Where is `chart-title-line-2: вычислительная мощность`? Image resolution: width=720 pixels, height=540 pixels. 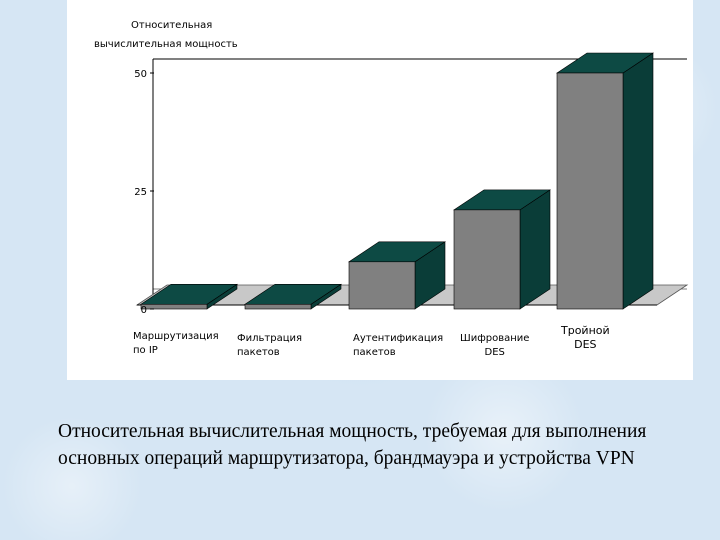 chart-title-line-2: вычислительная мощность is located at coordinates (166, 44).